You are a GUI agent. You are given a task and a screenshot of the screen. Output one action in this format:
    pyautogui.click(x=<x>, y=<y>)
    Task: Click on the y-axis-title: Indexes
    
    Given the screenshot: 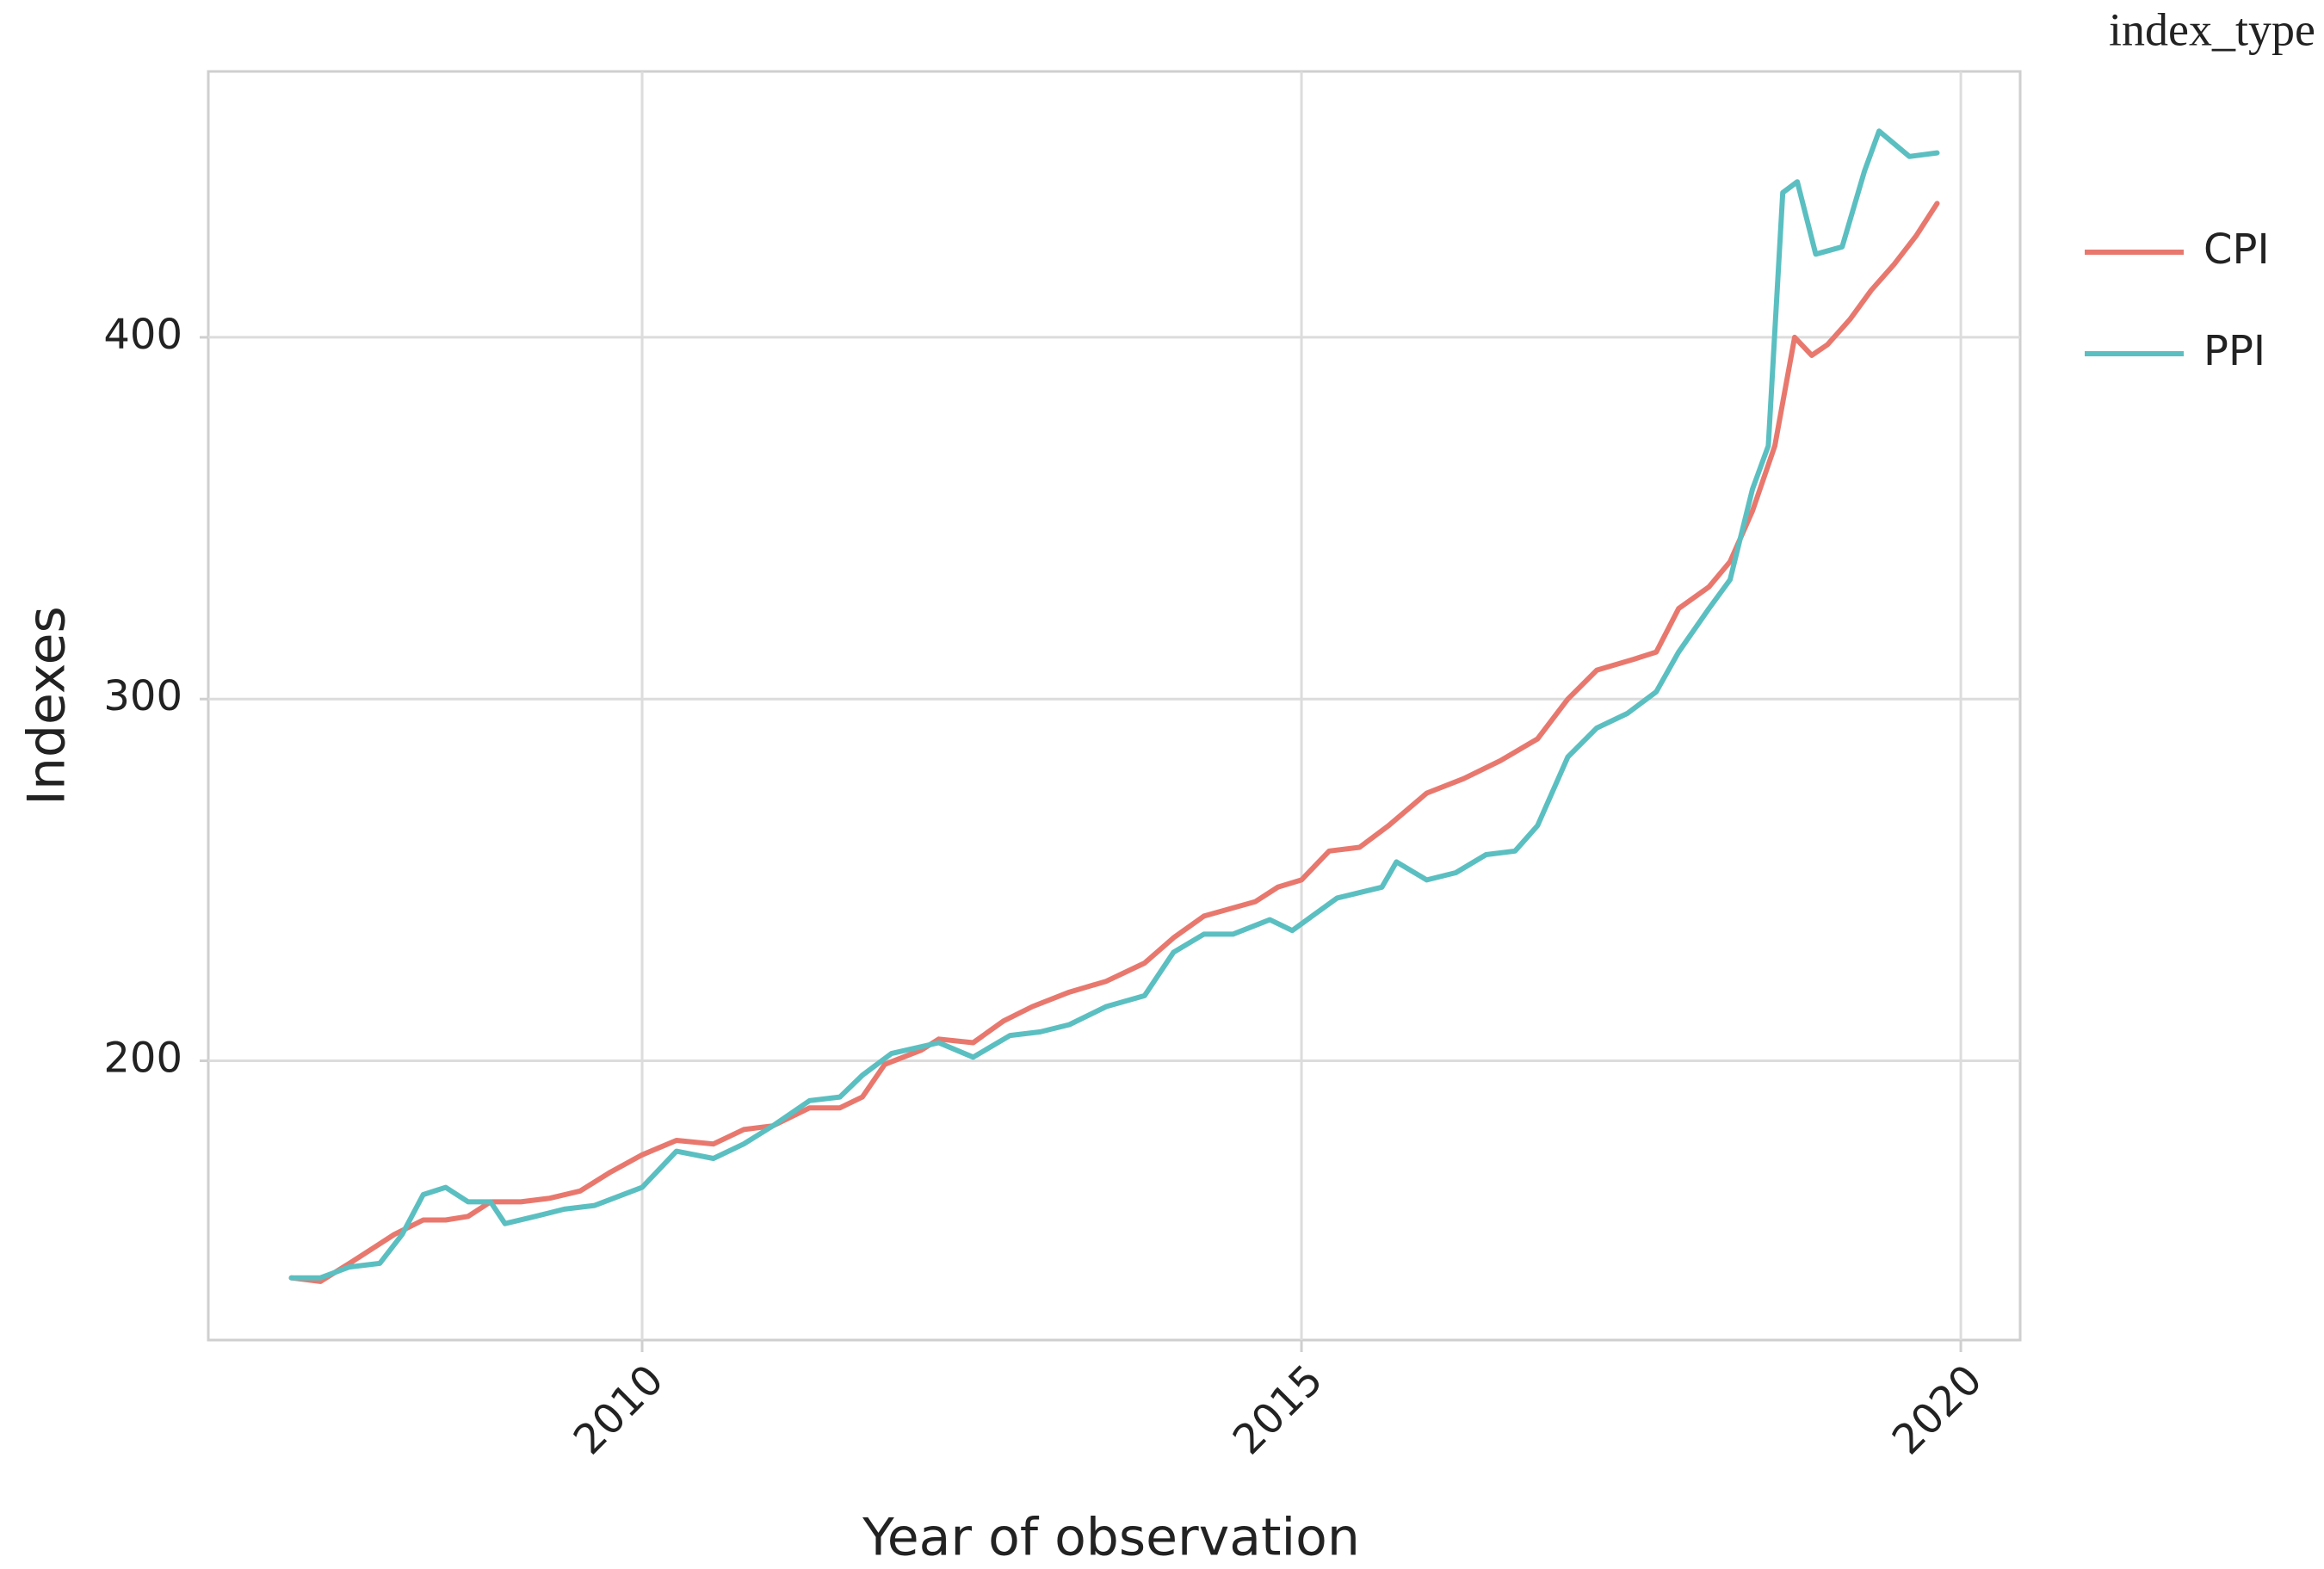 What is the action you would take?
    pyautogui.click(x=47, y=706)
    